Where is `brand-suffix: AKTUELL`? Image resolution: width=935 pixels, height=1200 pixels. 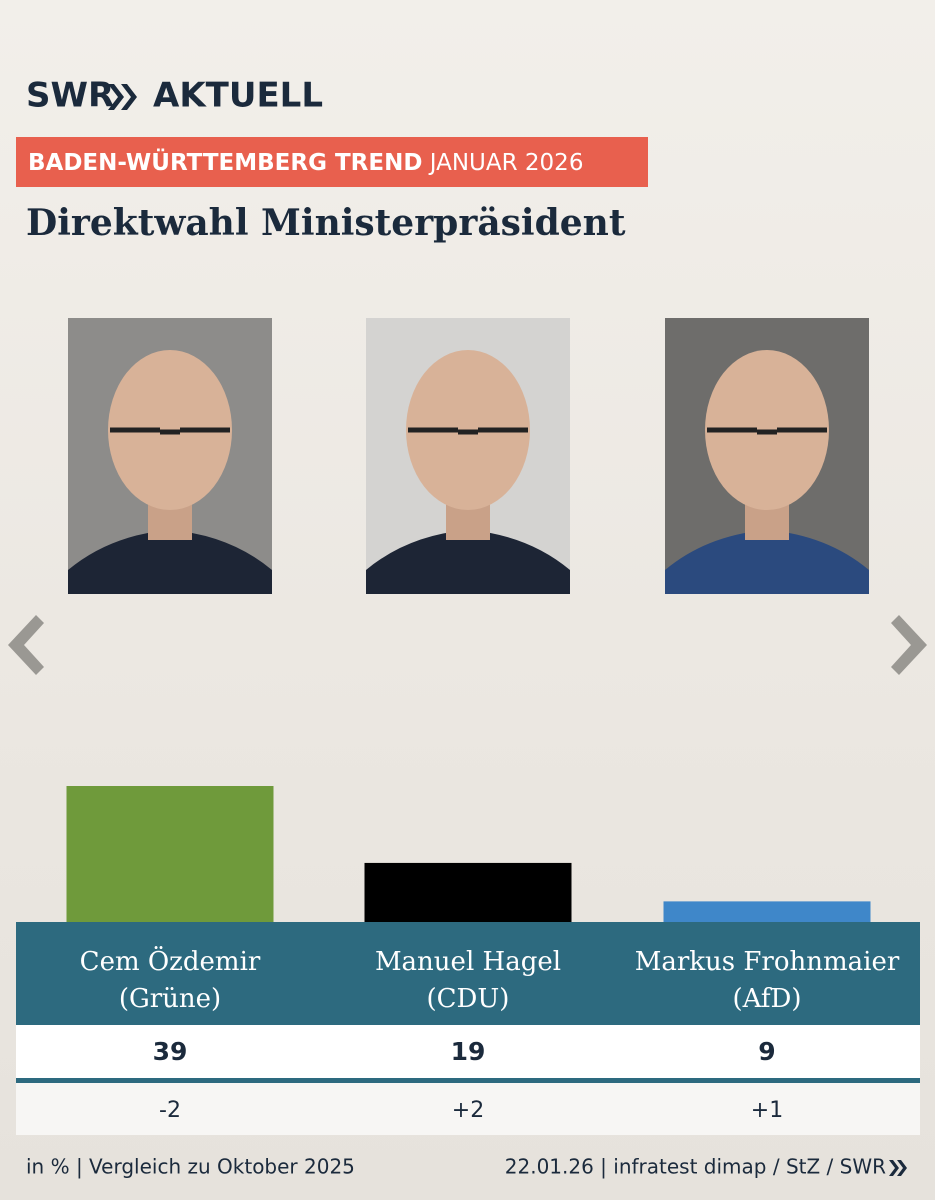 brand-suffix: AKTUELL is located at coordinates (238, 96).